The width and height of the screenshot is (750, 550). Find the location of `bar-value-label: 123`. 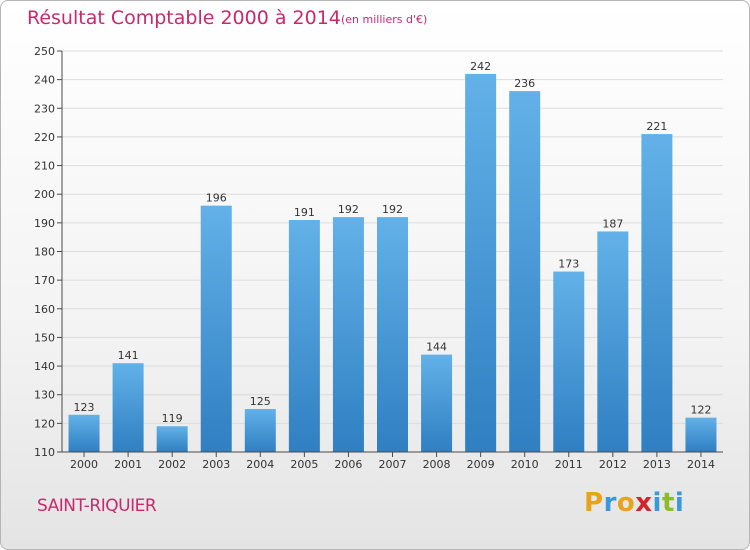

bar-value-label: 123 is located at coordinates (84, 407).